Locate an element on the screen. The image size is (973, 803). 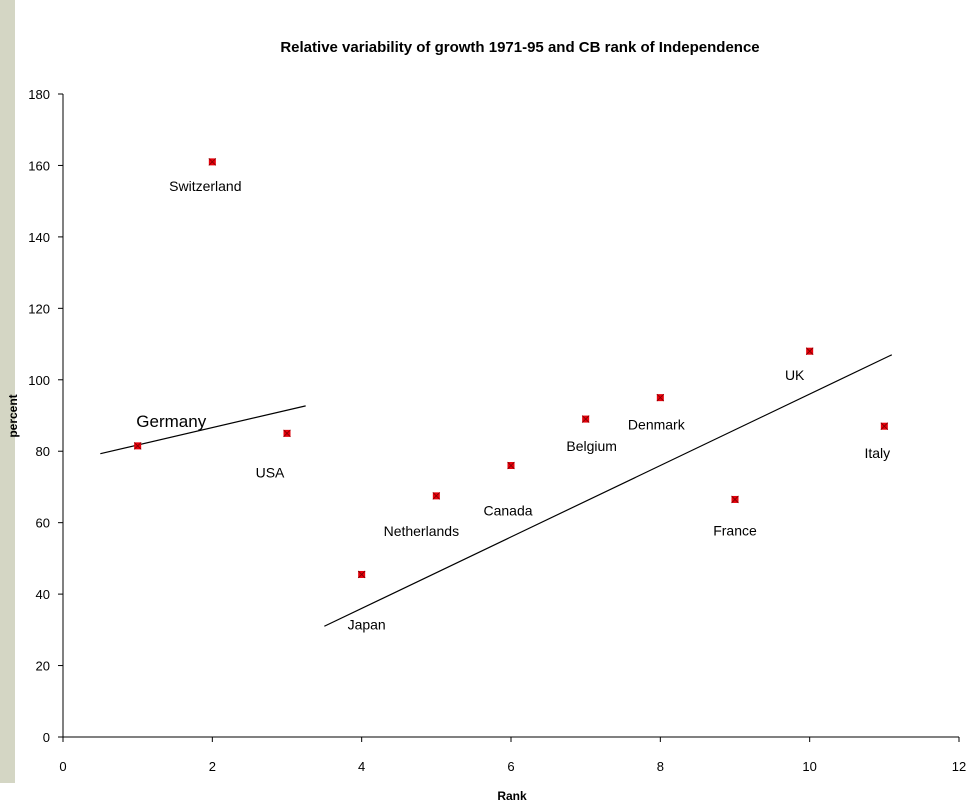
y-tick-label: 0 is located at coordinates (46, 737).